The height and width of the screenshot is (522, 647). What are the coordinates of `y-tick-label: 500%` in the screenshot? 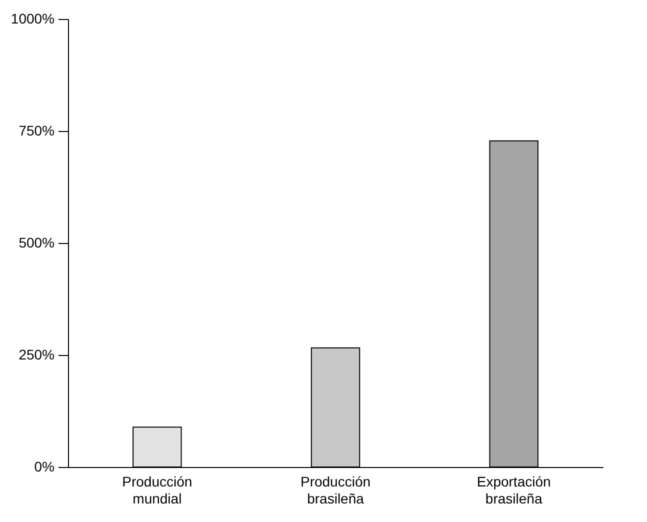 It's located at (36, 242).